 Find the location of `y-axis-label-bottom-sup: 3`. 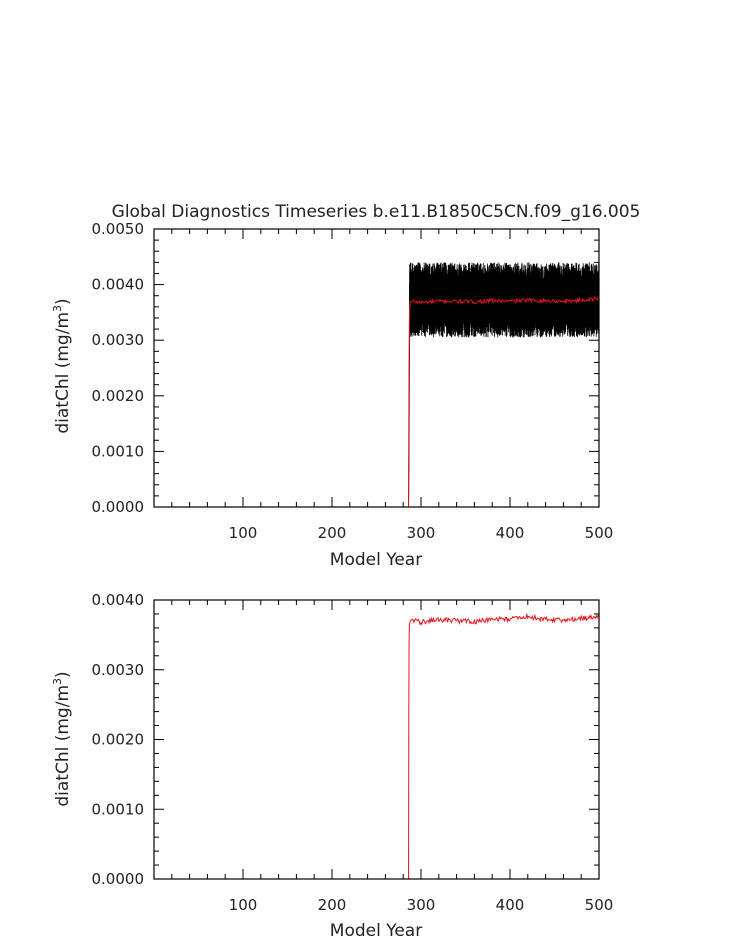

y-axis-label-bottom-sup: 3 is located at coordinates (57, 681).